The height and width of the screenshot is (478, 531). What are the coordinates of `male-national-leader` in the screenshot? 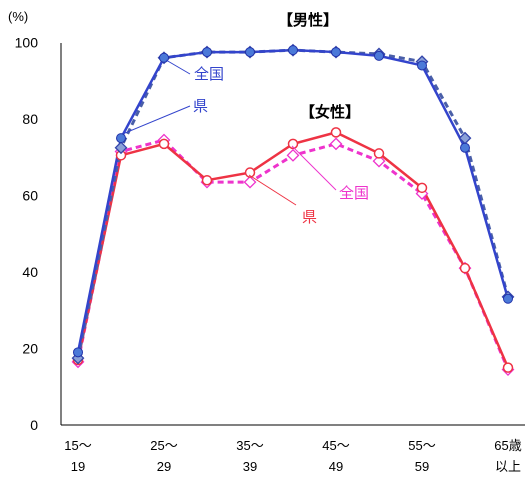 It's located at (178, 67).